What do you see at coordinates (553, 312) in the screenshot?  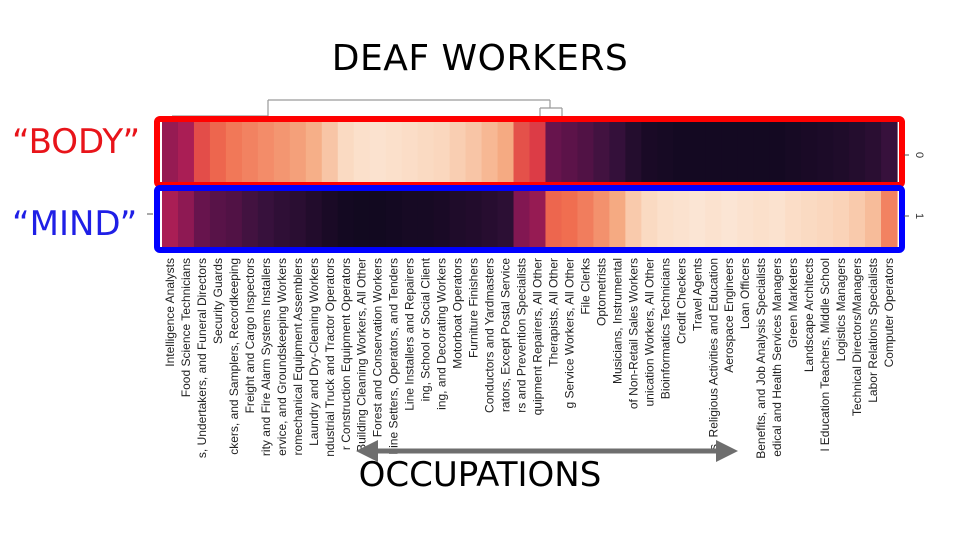 I see `column-label: Therapists, All Other` at bounding box center [553, 312].